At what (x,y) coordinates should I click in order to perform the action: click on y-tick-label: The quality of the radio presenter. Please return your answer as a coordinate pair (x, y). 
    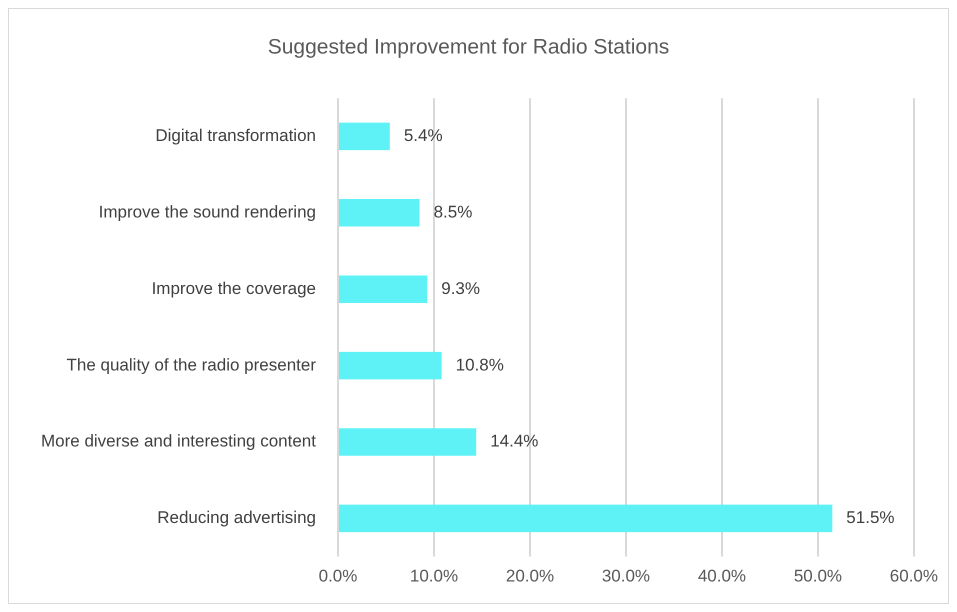
    Looking at the image, I should click on (191, 364).